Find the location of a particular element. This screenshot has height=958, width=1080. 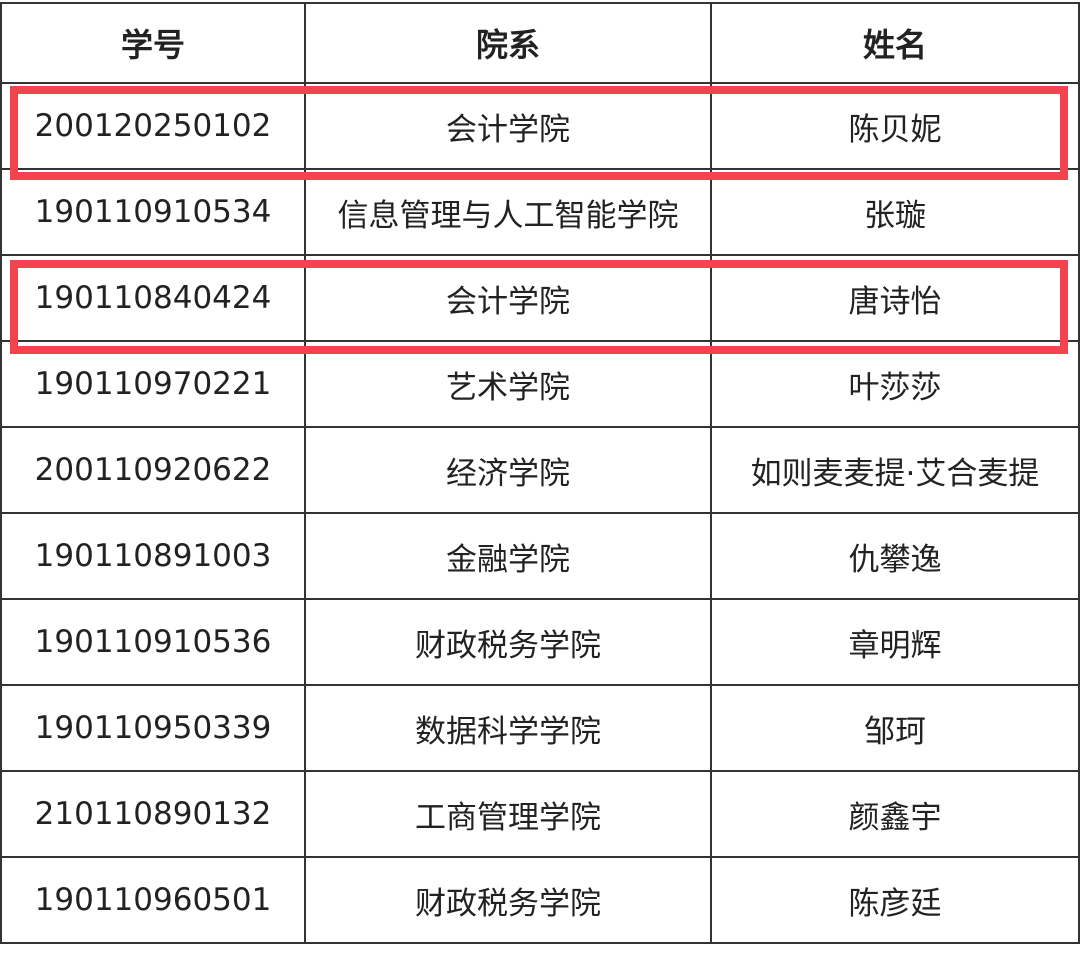

table-row: 200120250102 会计学院 陈贝妮 is located at coordinates (540, 126).